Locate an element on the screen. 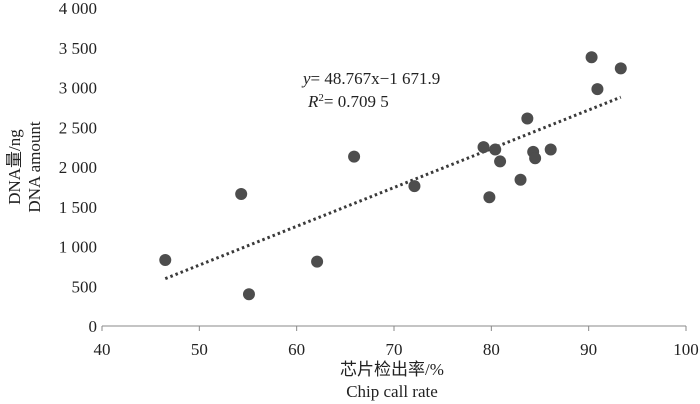  y-tick-label: 0 is located at coordinates (93, 326).